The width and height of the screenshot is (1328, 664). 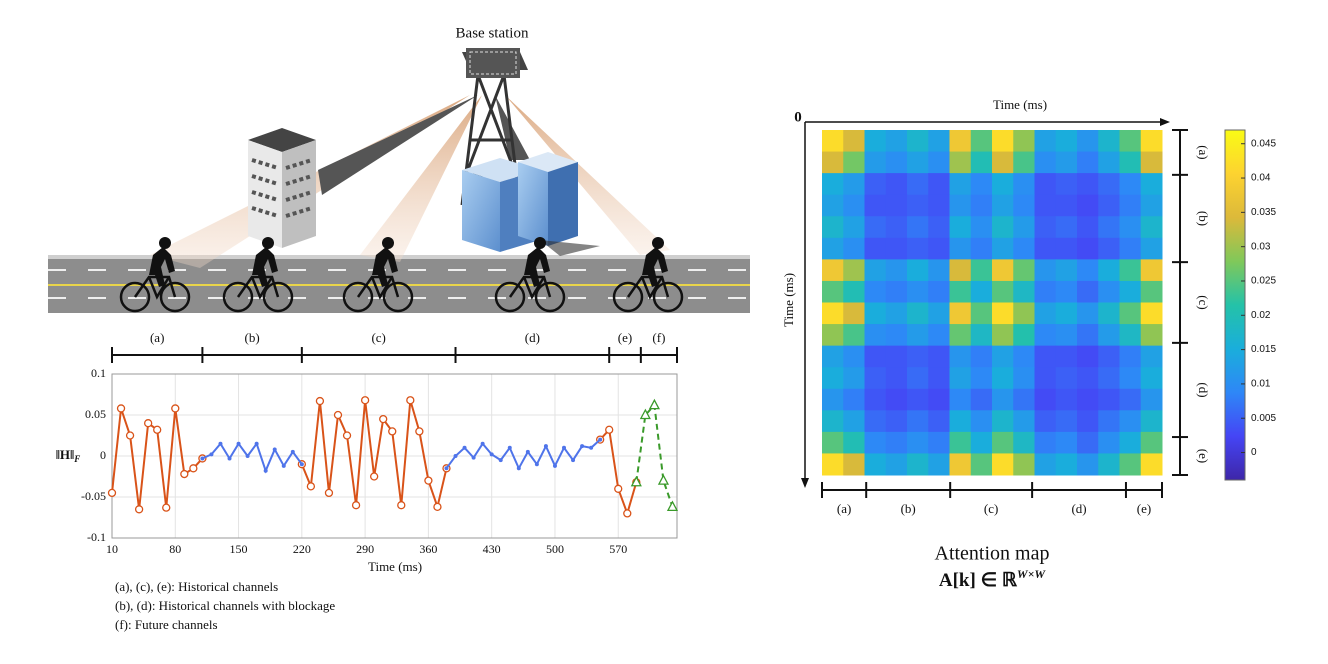 What do you see at coordinates (1032, 574) in the screenshot?
I see `subtitle-sup: W×W` at bounding box center [1032, 574].